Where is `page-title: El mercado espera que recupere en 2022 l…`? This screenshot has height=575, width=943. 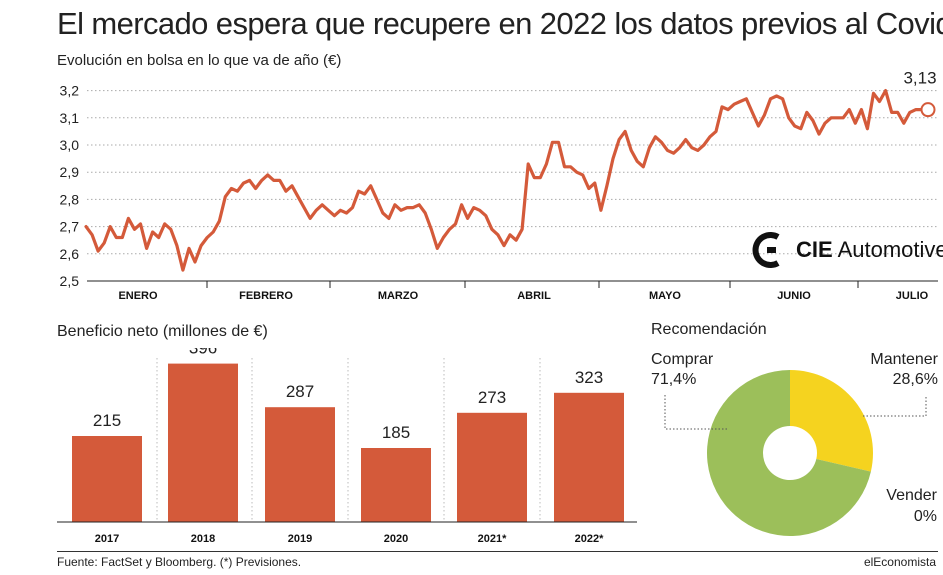 page-title: El mercado espera que recupere en 2022 l… is located at coordinates (500, 23).